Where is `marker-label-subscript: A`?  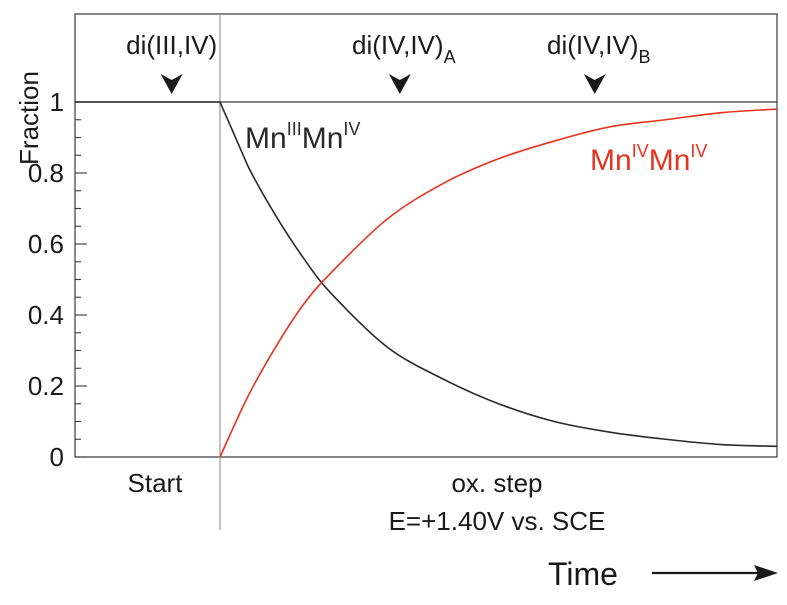 marker-label-subscript: A is located at coordinates (450, 57).